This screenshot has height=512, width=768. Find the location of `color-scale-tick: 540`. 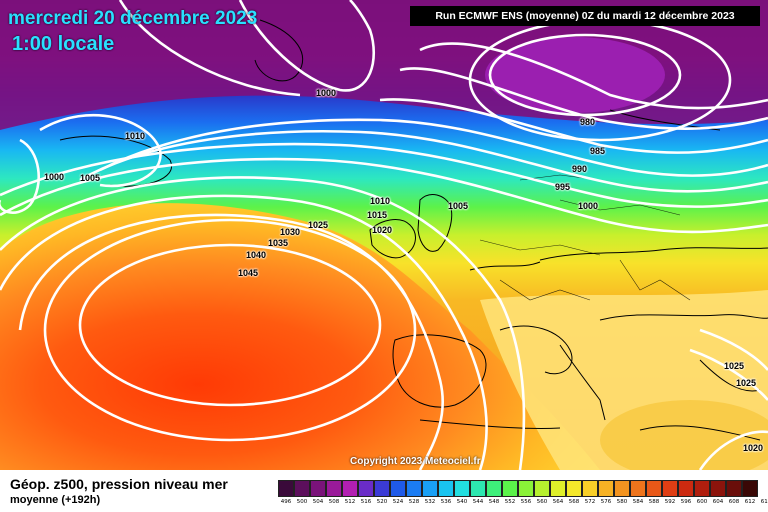

color-scale-tick: 540 is located at coordinates (462, 502).